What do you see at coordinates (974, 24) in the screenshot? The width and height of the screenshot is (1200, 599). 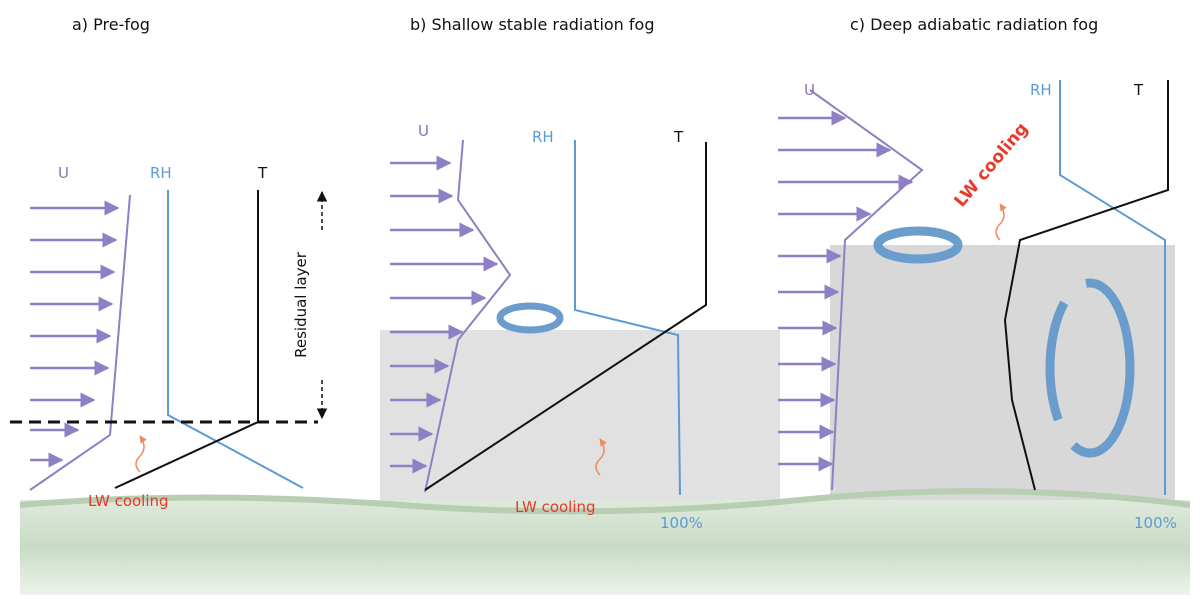 I see `panel-title: c) Deep adiabatic radiation fog` at bounding box center [974, 24].